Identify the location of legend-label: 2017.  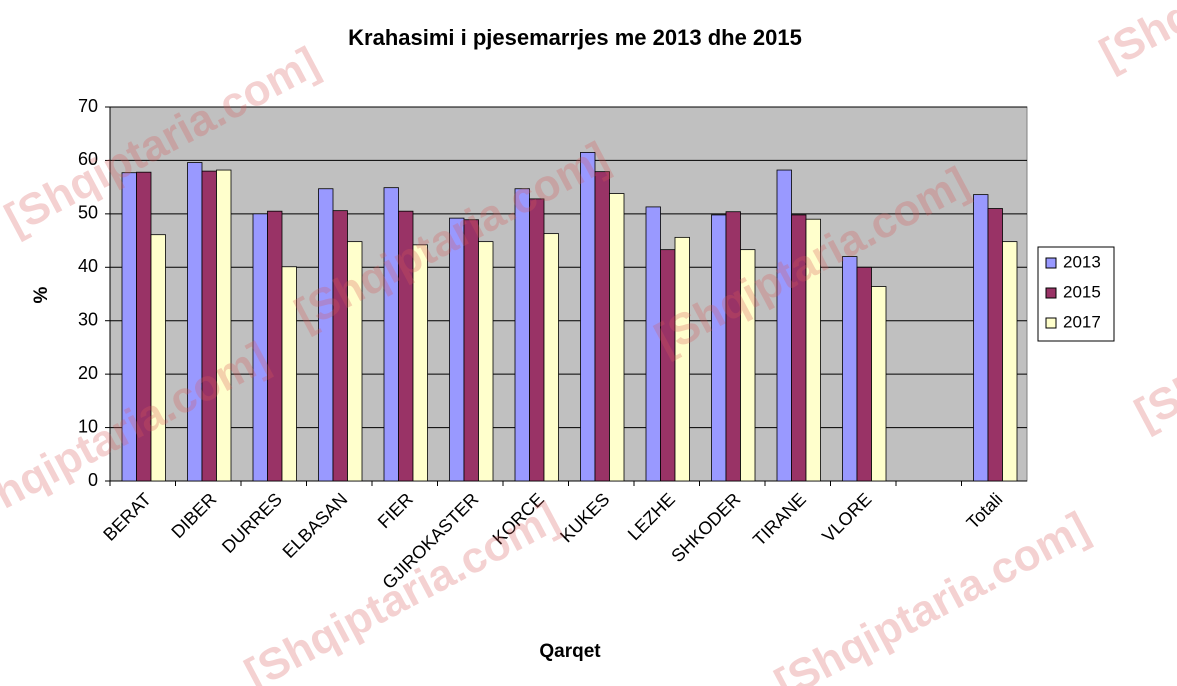
(1082, 321).